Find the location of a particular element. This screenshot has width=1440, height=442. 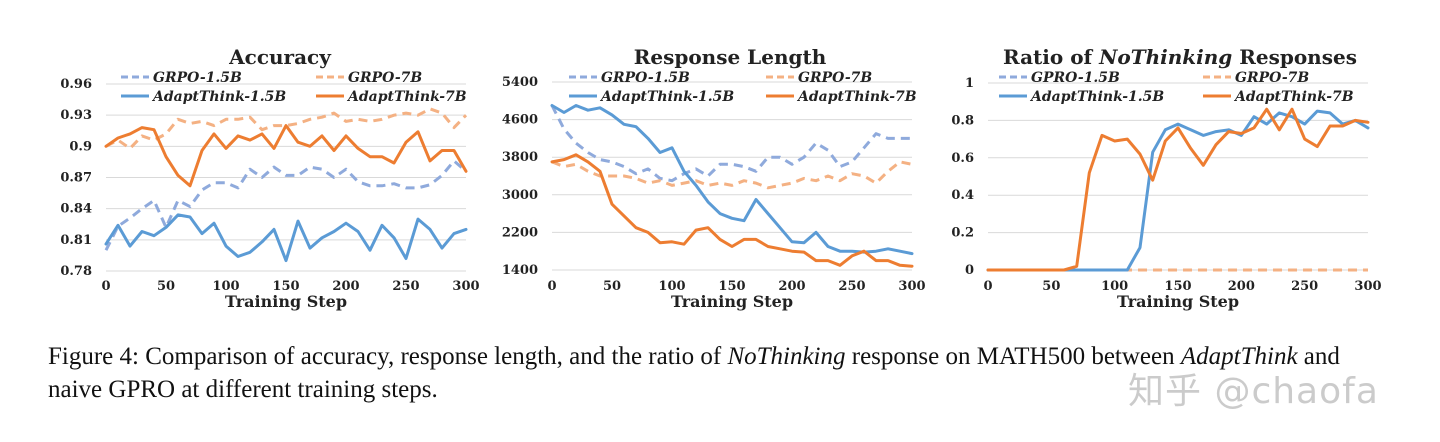

y-tick-label: 0.6 is located at coordinates (962, 158).